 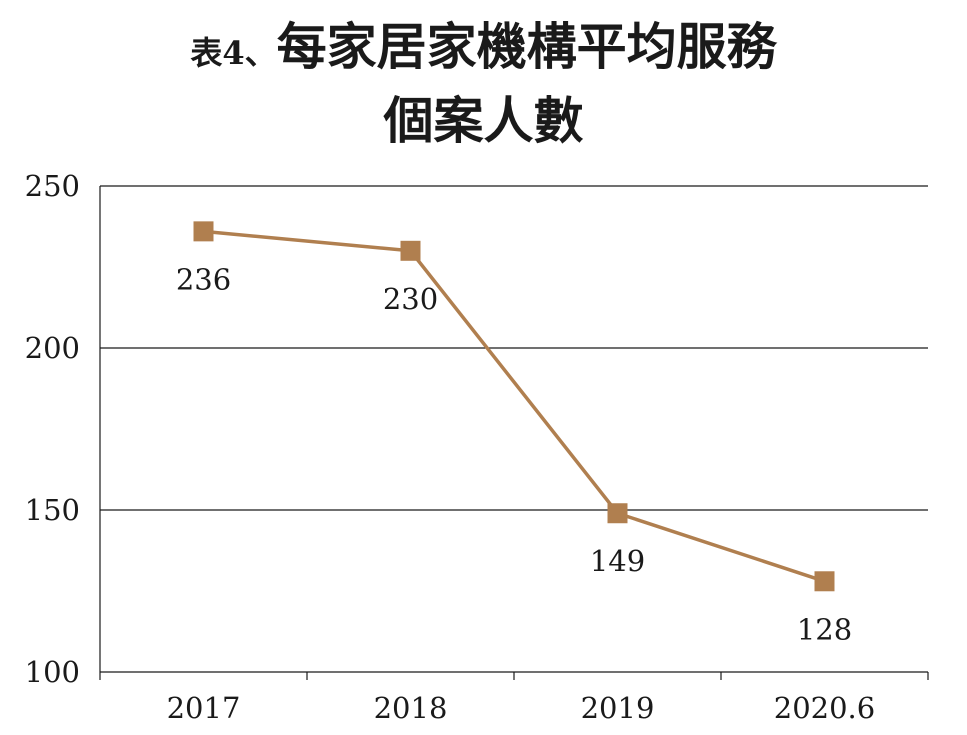 I want to click on chart-title-main: 每家居家機構平均服務, so click(x=526, y=46).